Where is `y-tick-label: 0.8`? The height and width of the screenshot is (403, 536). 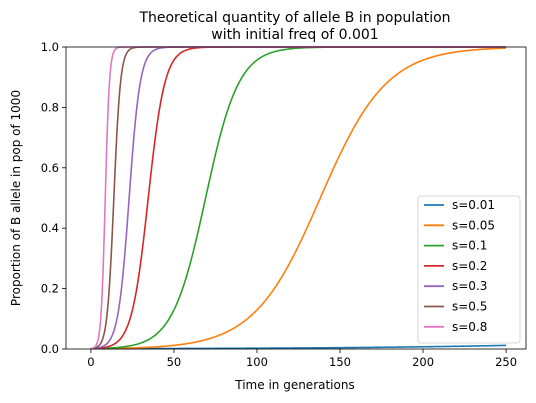
y-tick-label: 0.8 is located at coordinates (50, 107).